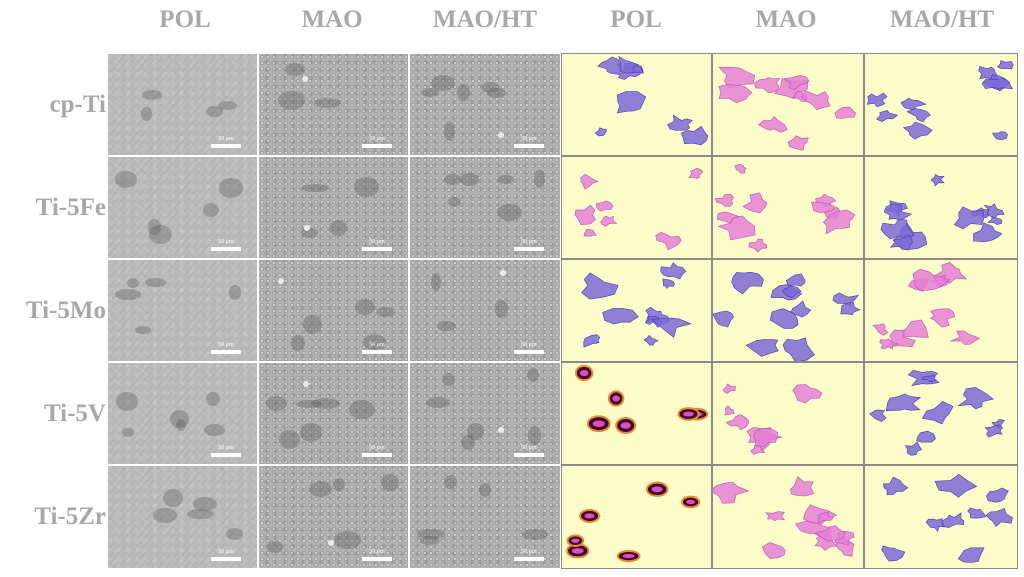  I want to click on panel-ti-5v-col1: 50 μm, so click(182, 413).